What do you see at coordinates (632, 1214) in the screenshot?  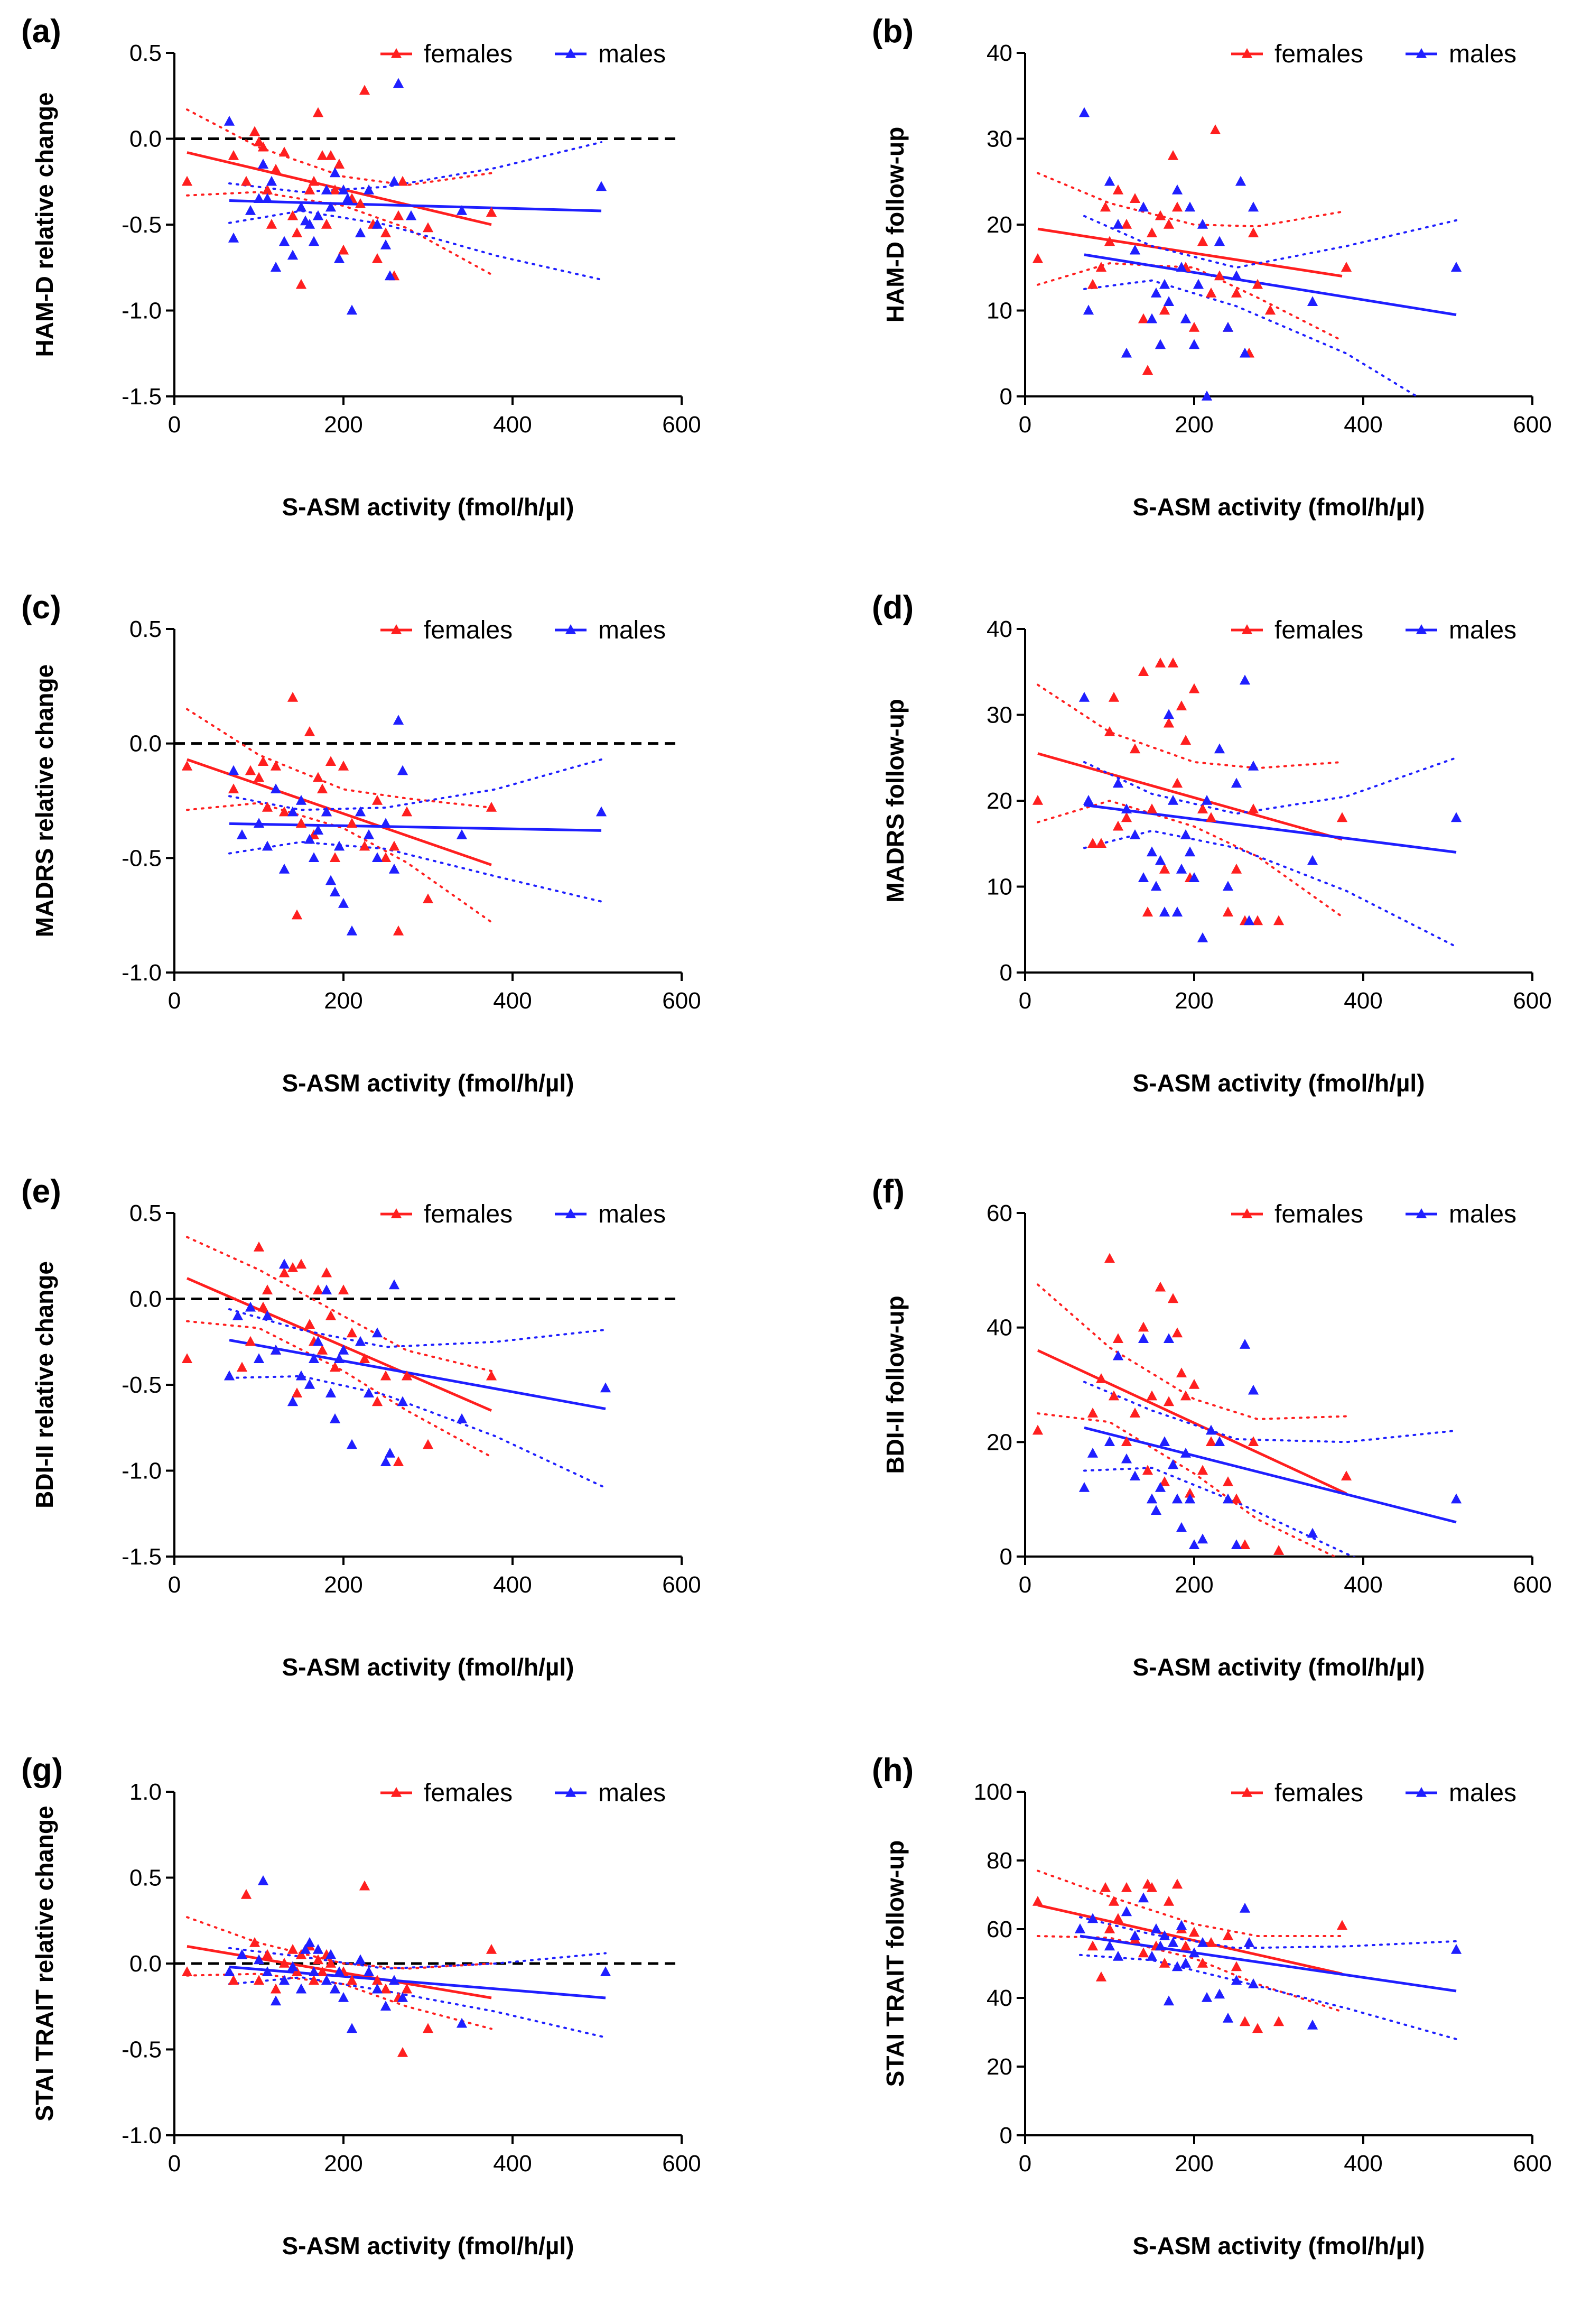 I see `legend-label-males: males` at bounding box center [632, 1214].